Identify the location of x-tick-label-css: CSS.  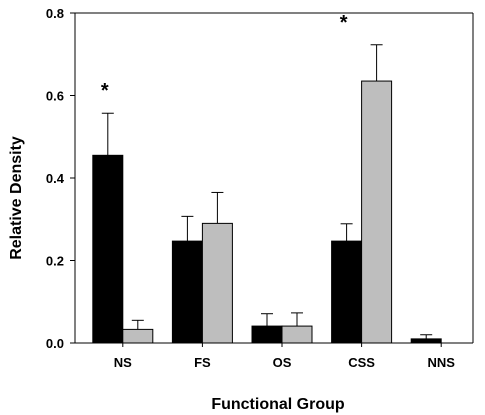
(361, 362).